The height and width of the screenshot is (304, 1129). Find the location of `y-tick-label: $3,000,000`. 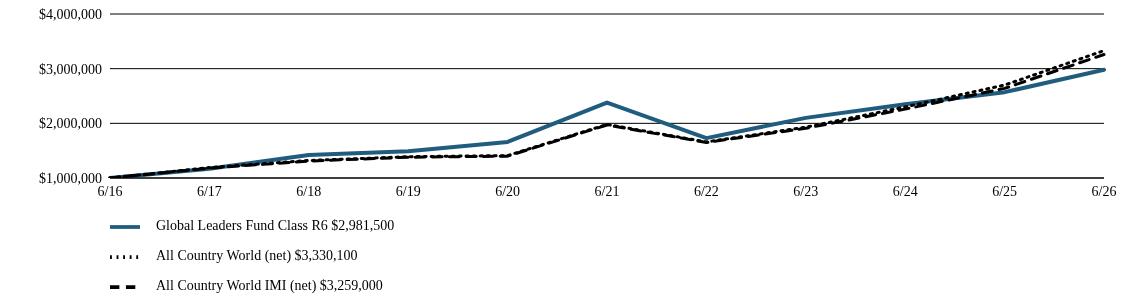

y-tick-label: $3,000,000 is located at coordinates (70, 69).